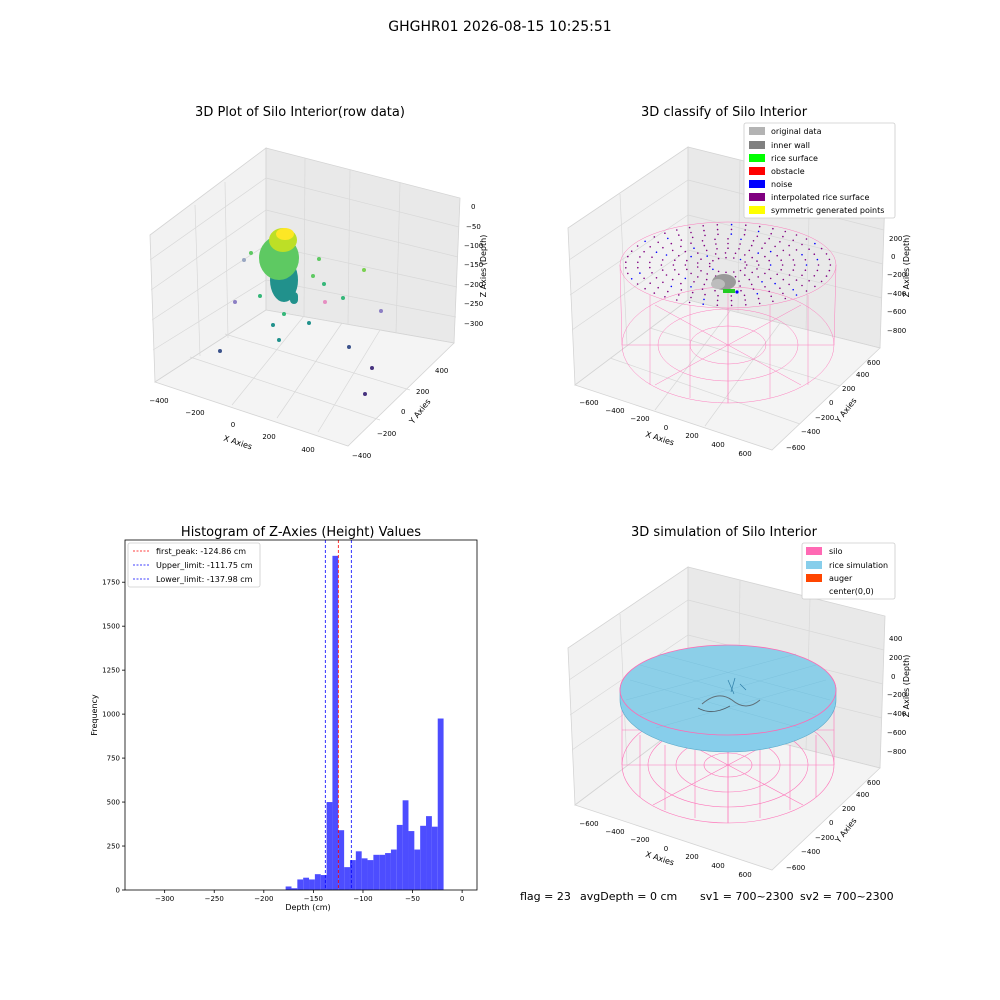  Describe the element at coordinates (896, 275) in the screenshot. I see `z-tick-label: −200` at that location.